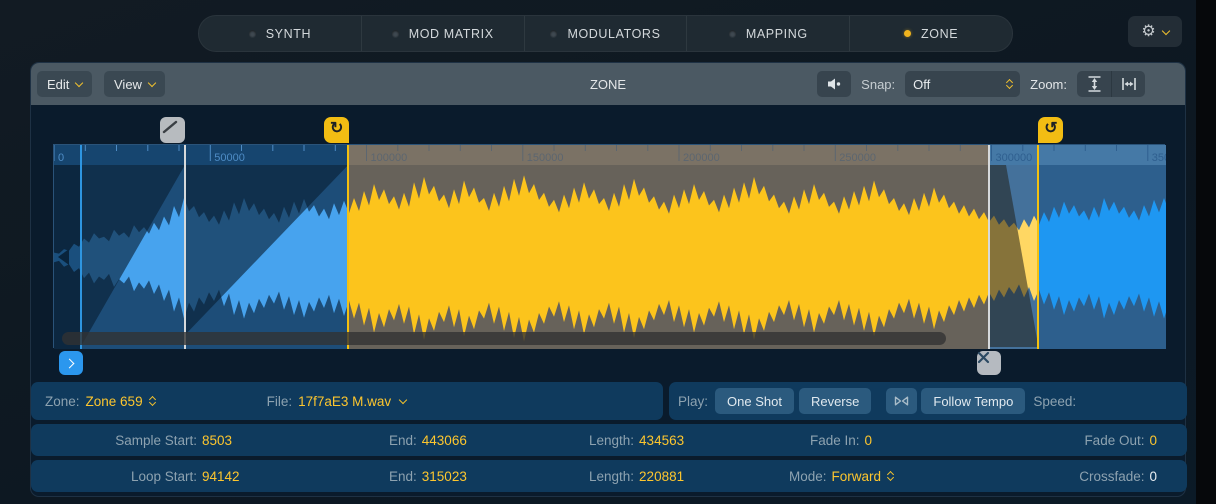 Image resolution: width=1216 pixels, height=504 pixels. Describe the element at coordinates (1159, 158) in the screenshot. I see `svg-text: 350000` at that location.